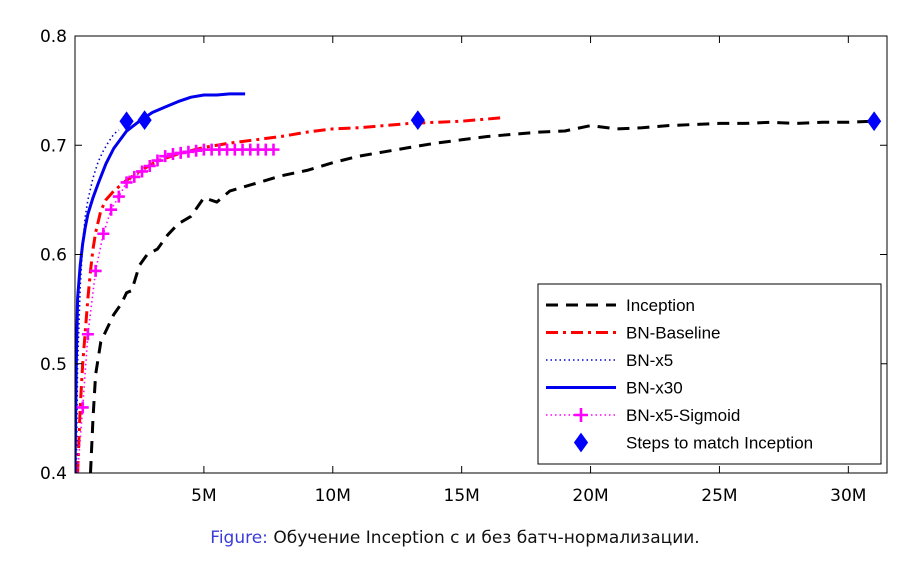 This screenshot has width=910, height=570. I want to click on y-tick-label: 0.4, so click(53, 474).